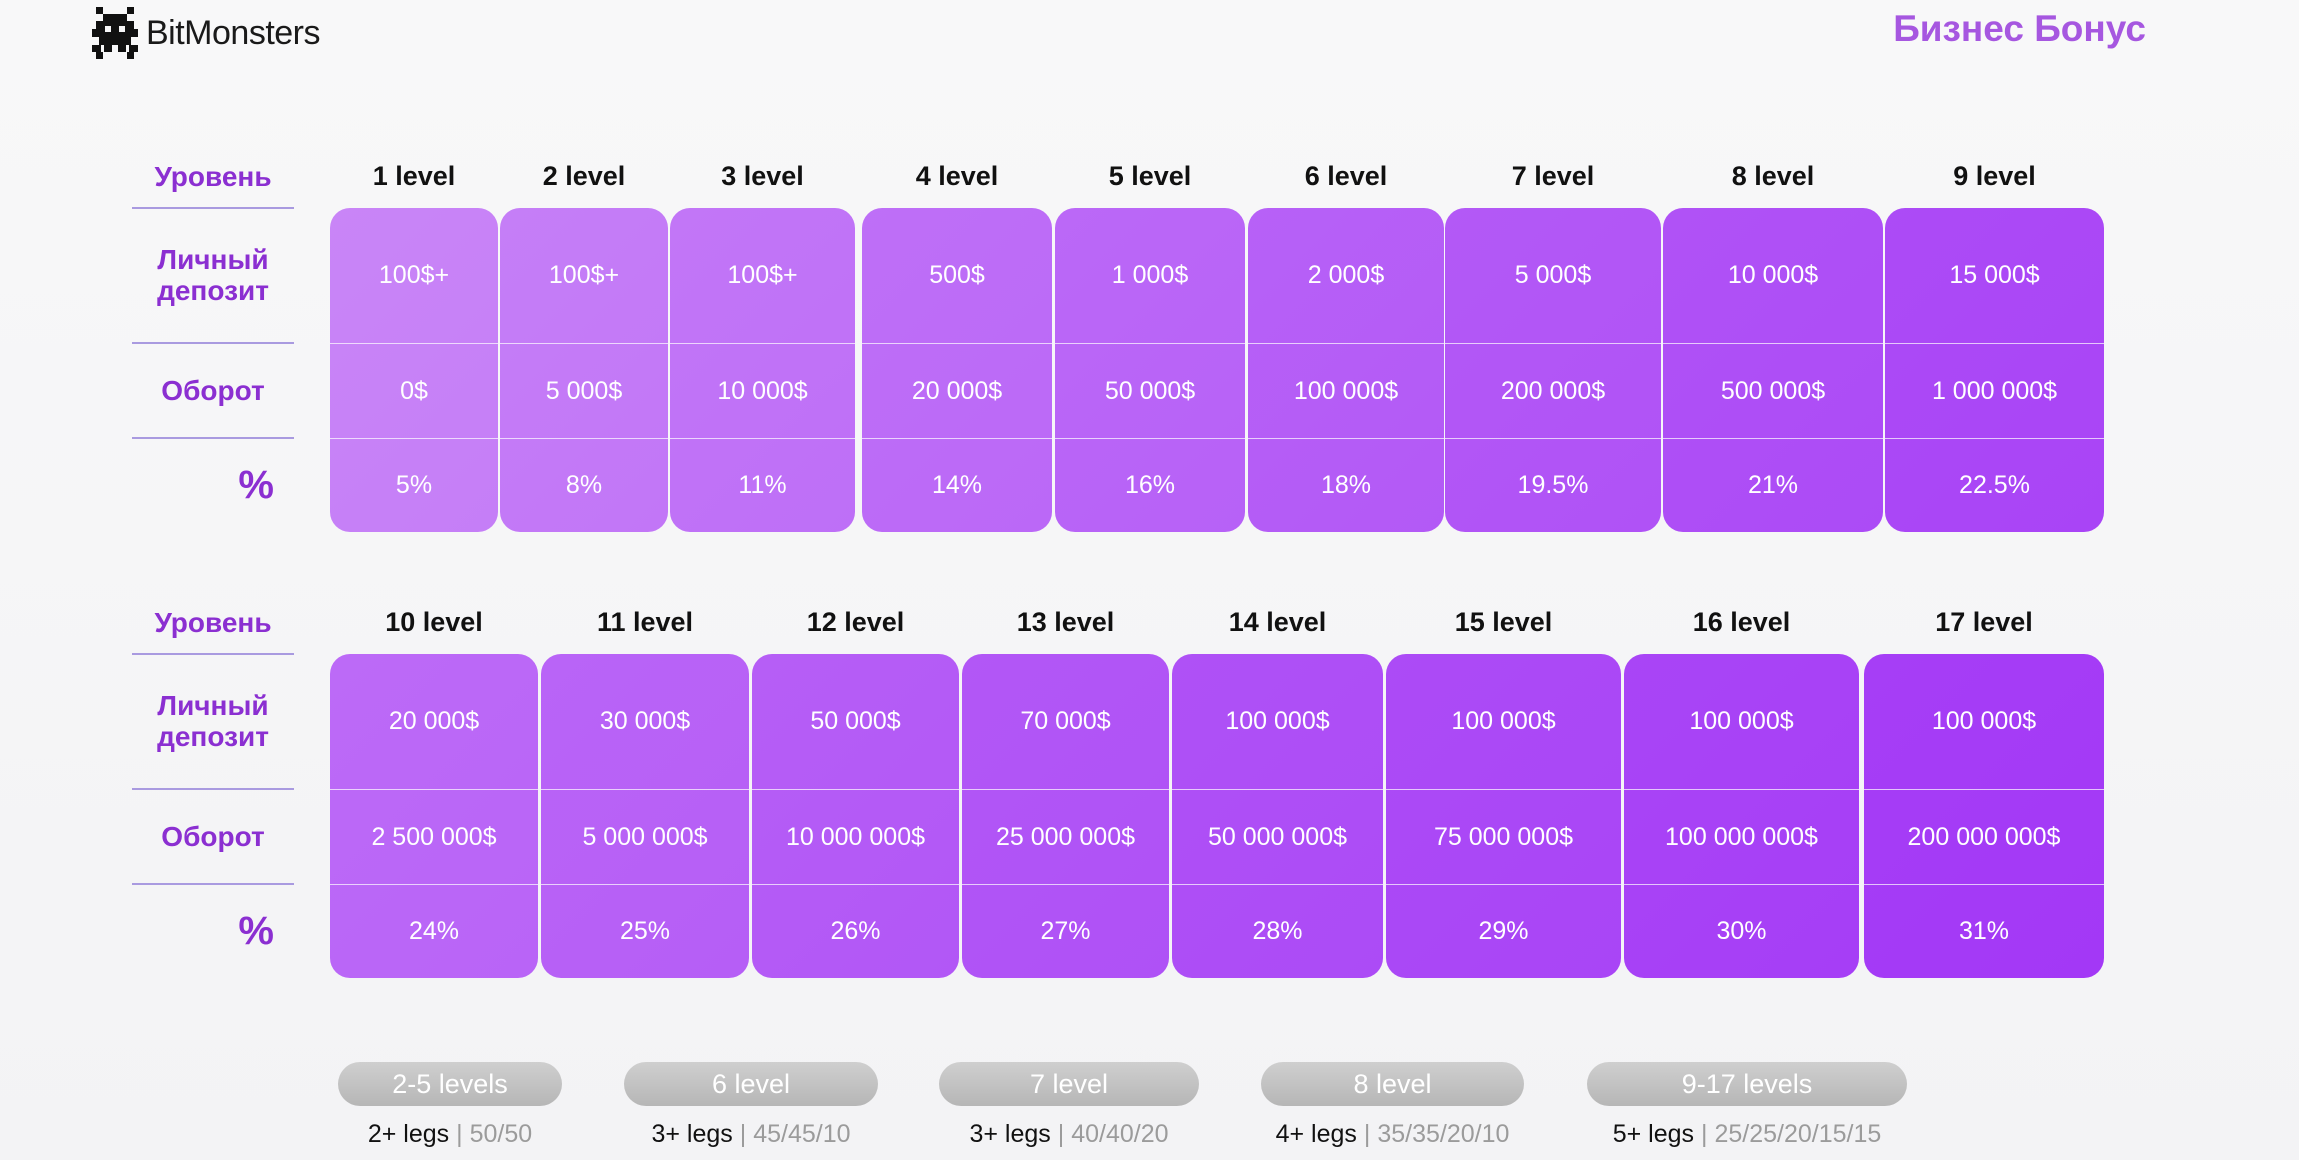 The height and width of the screenshot is (1160, 2299). What do you see at coordinates (434, 816) in the screenshot?
I see `level-card: 20 000$ 2 500 000$ 24%` at bounding box center [434, 816].